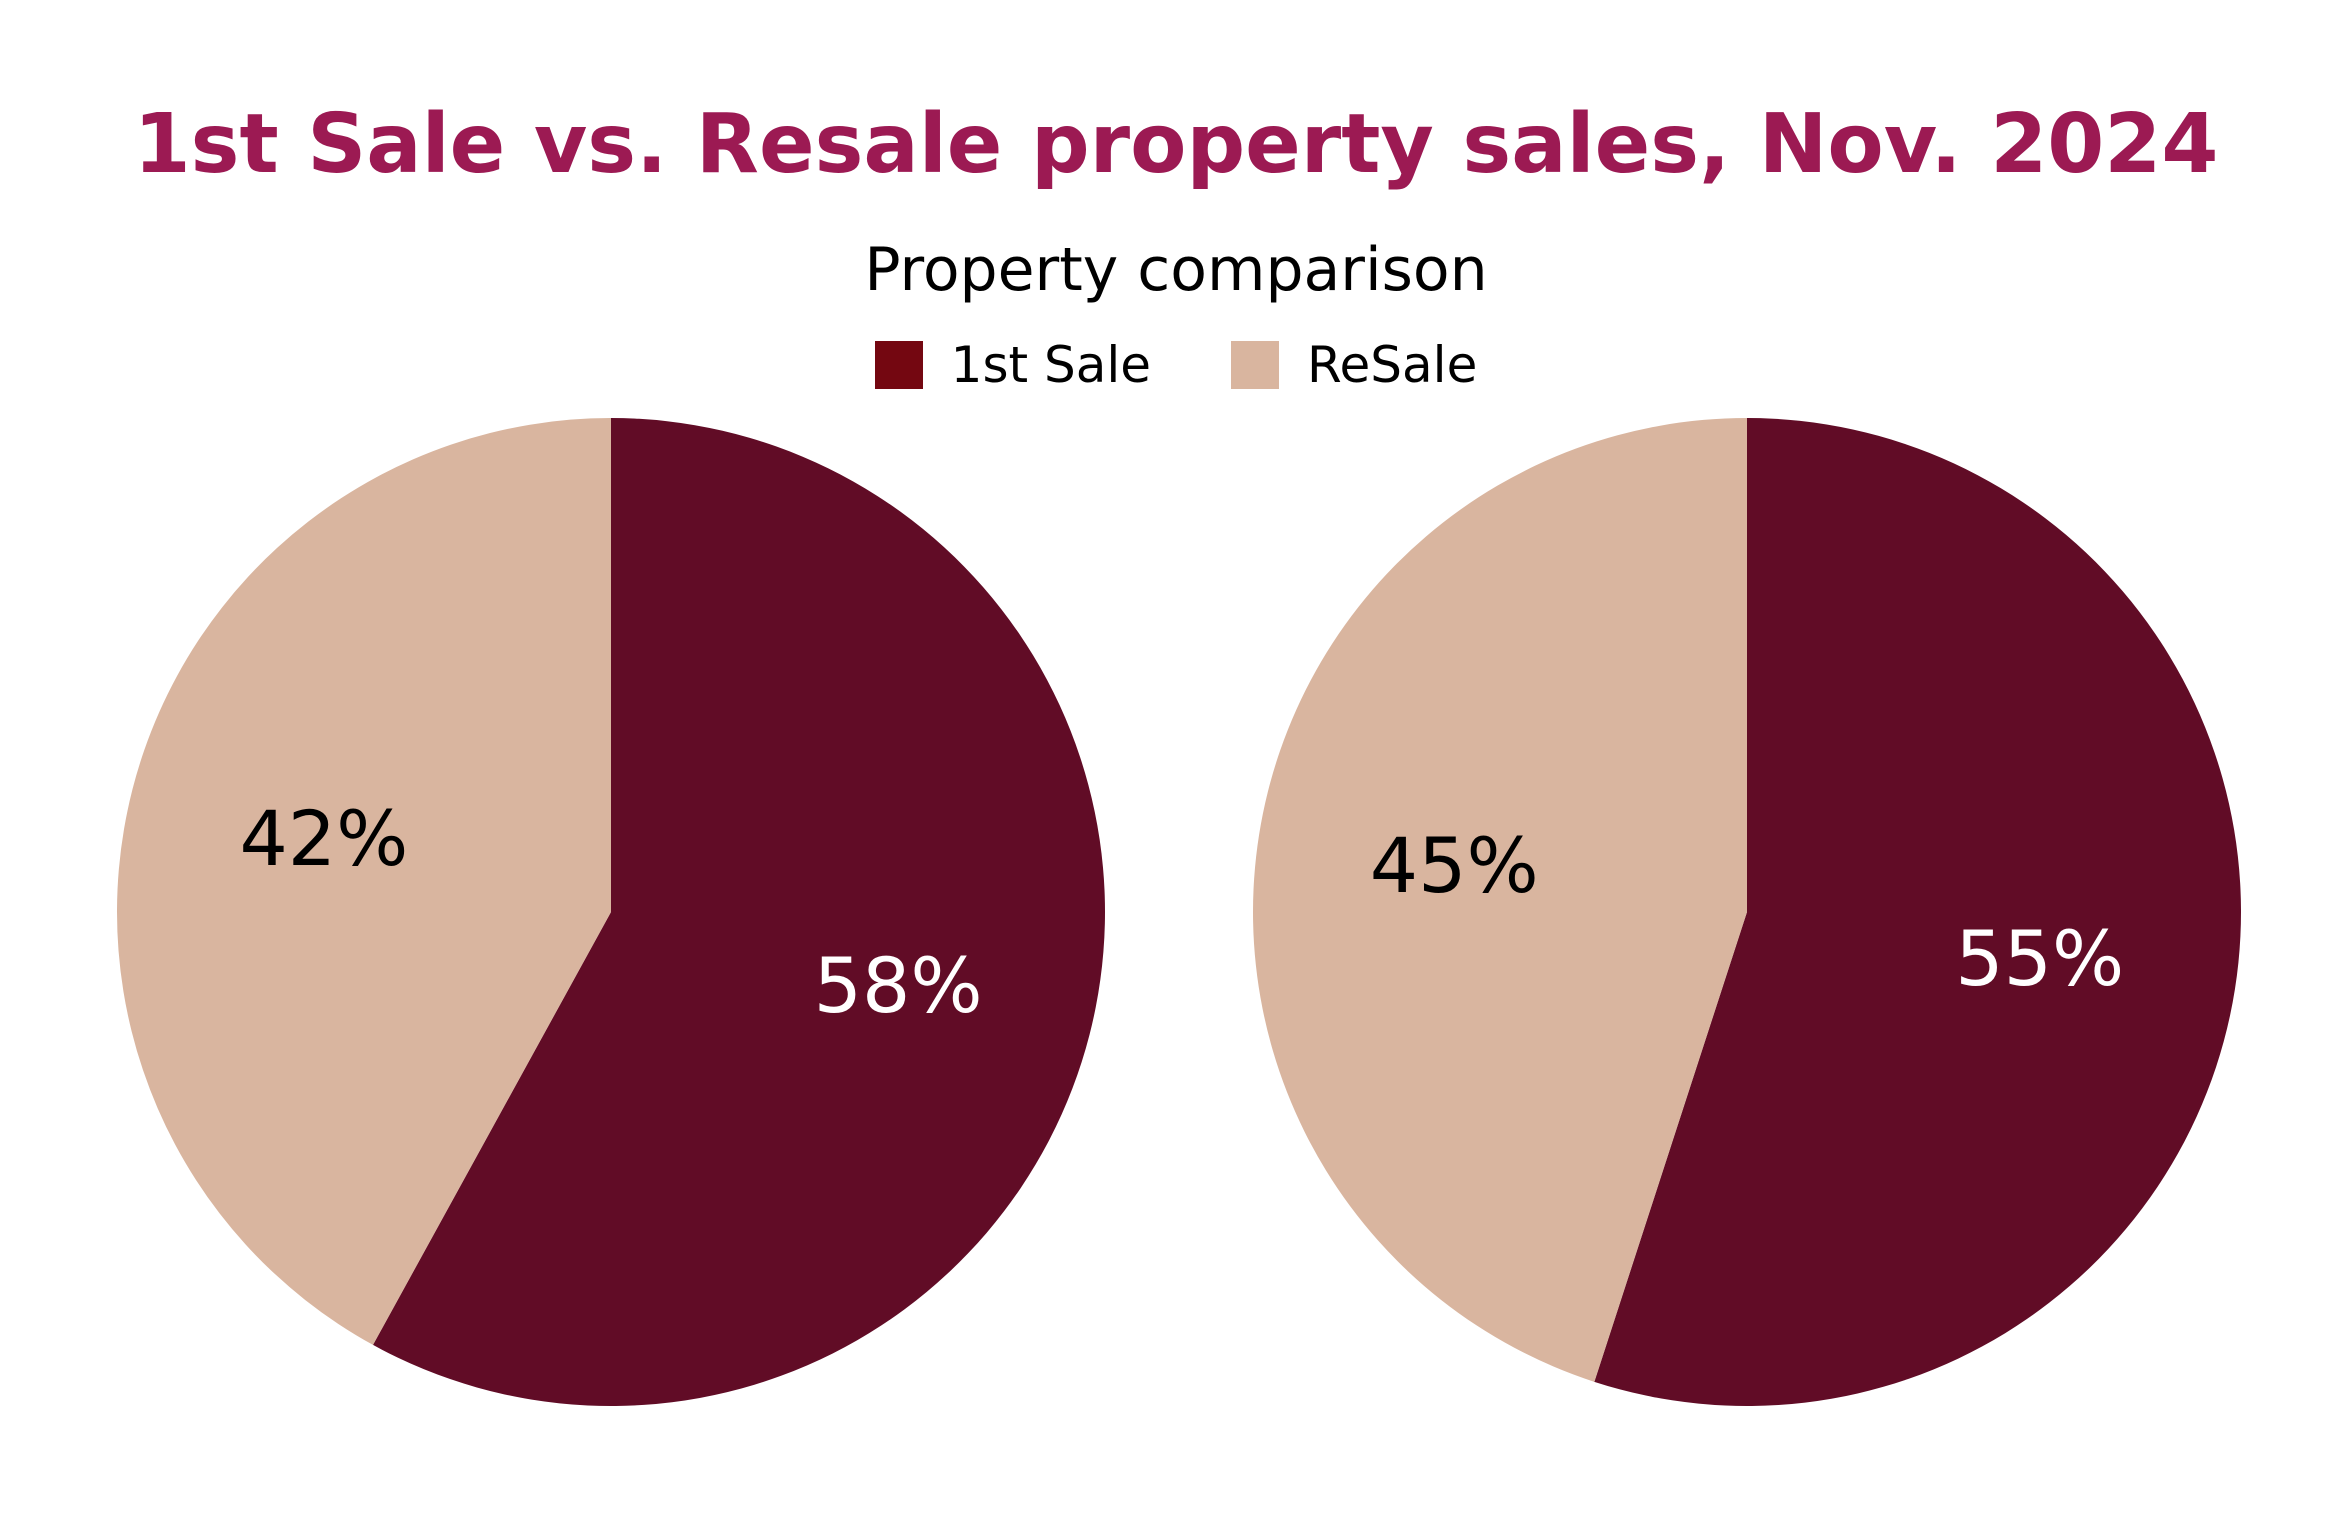  I want to click on slice-label-resale: 45%, so click(1454, 865).